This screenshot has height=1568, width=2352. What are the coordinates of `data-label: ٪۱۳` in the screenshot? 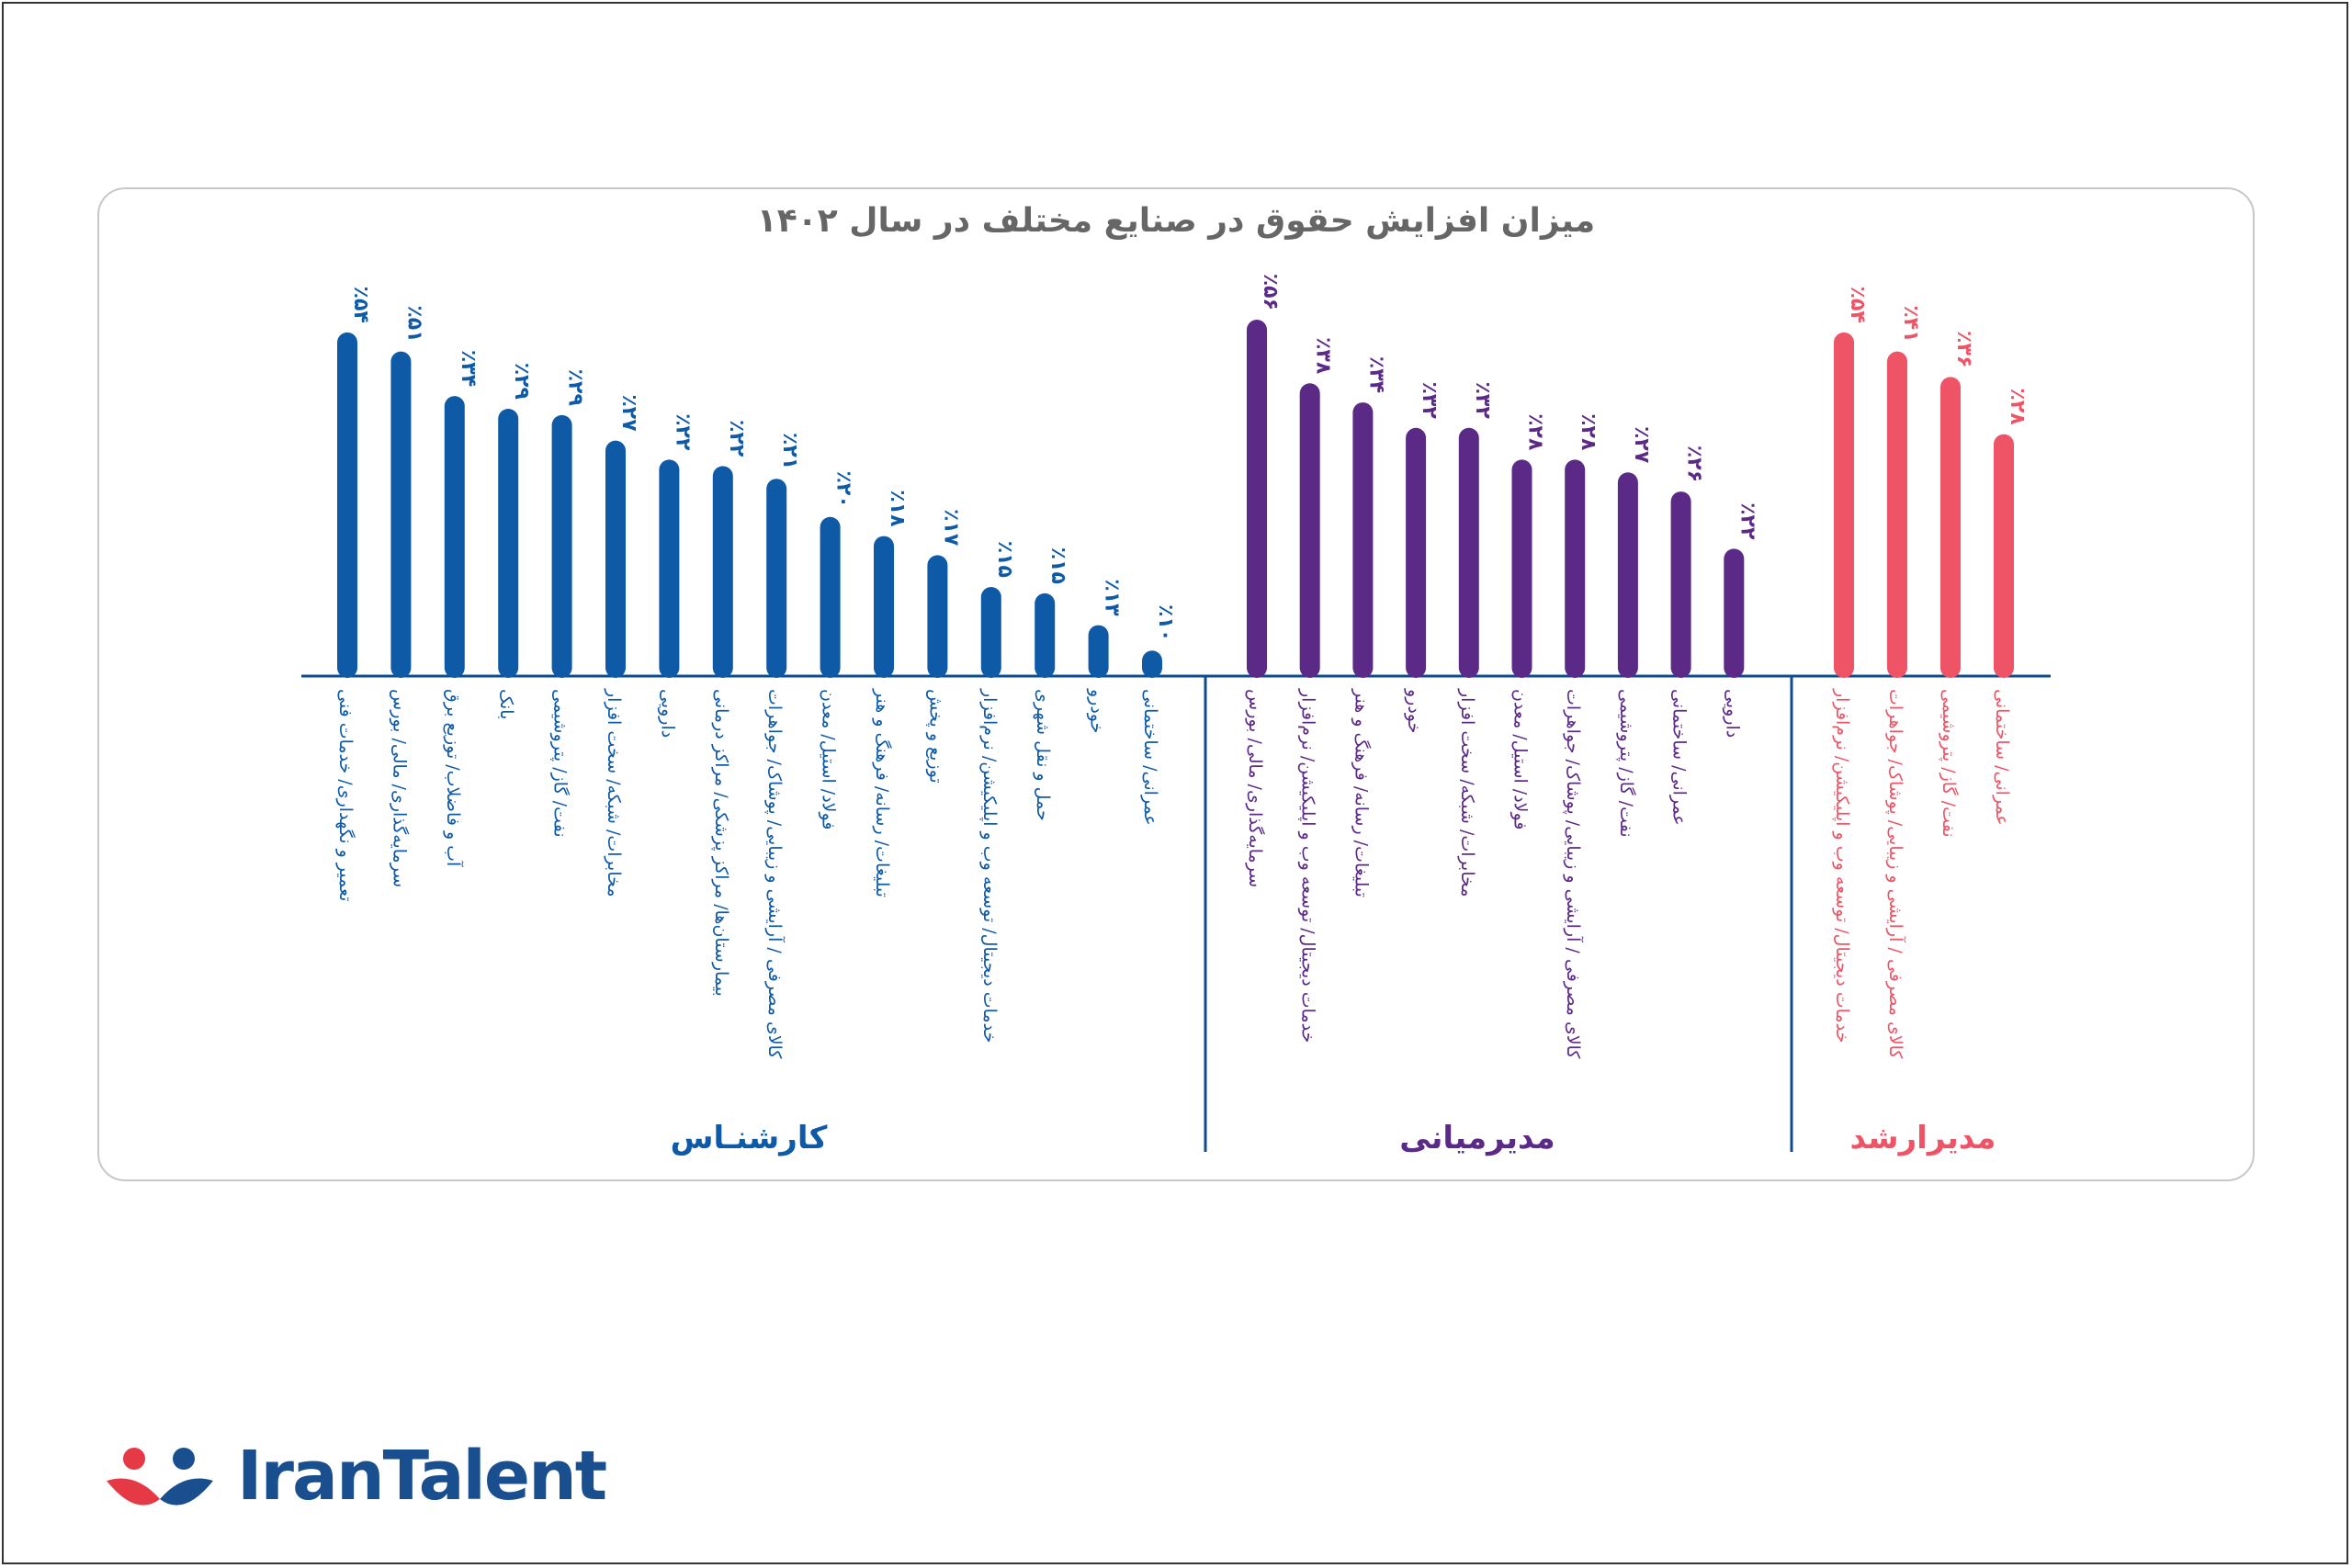 It's located at (1112, 598).